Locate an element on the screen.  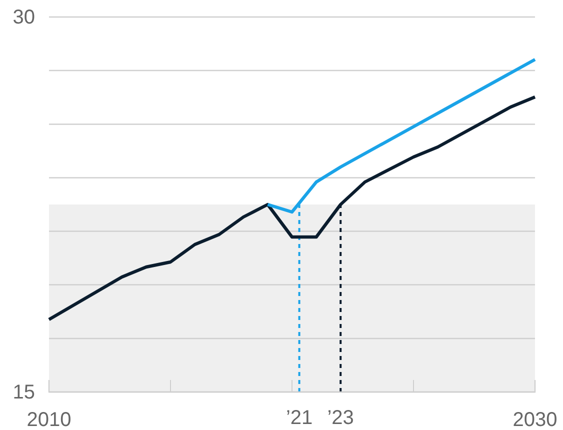
ref-line-label: ’23 is located at coordinates (340, 418).